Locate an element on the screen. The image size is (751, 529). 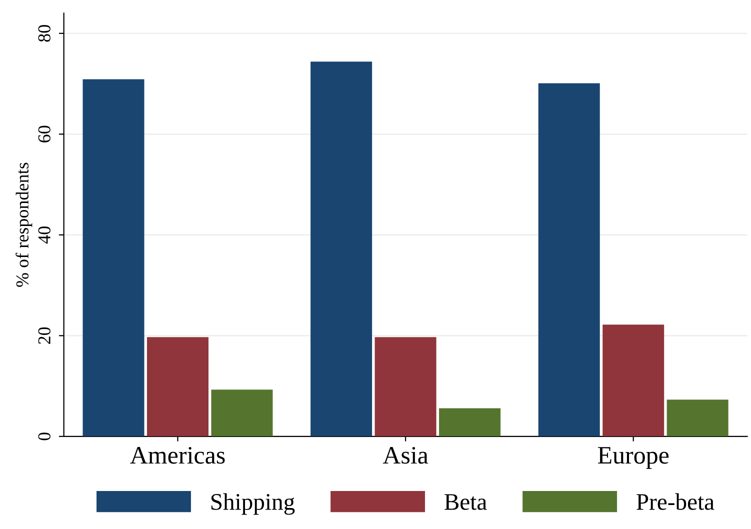
legend-label: Beta is located at coordinates (465, 502).